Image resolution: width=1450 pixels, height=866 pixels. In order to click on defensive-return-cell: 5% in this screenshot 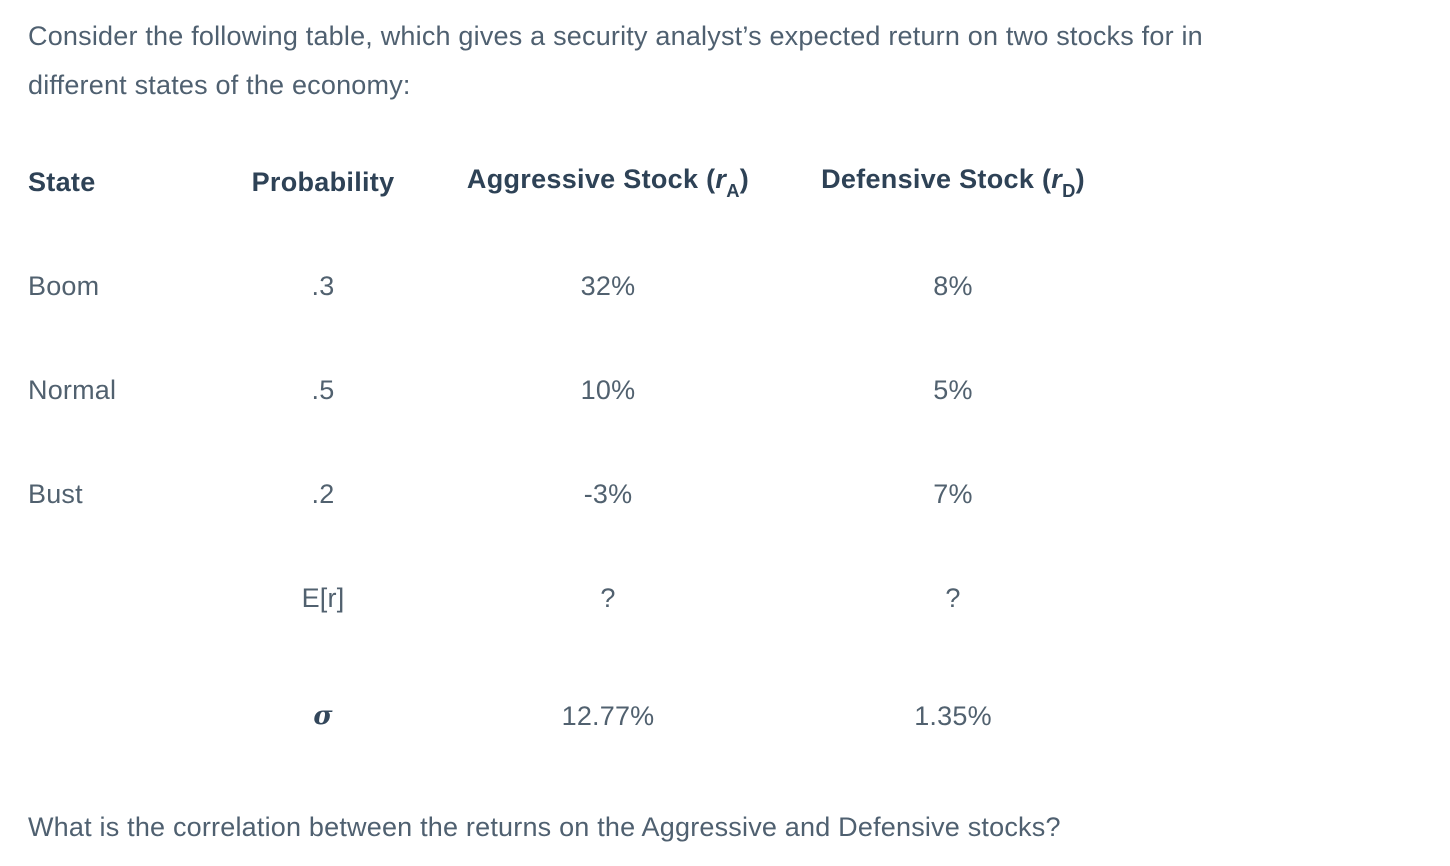, I will do `click(953, 389)`.